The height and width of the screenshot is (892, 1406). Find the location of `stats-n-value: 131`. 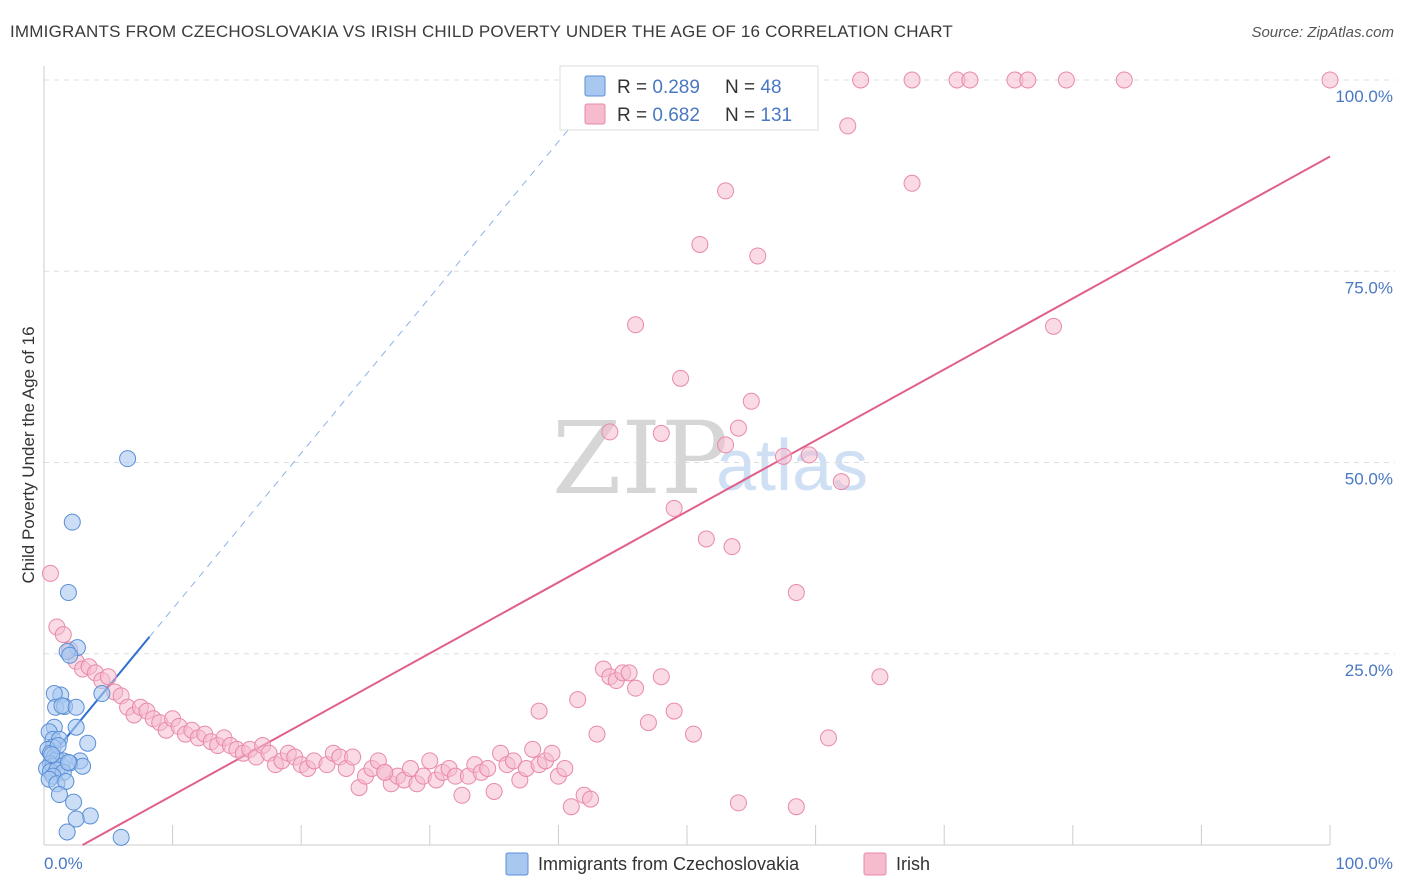

stats-n-value: 131 is located at coordinates (776, 115).